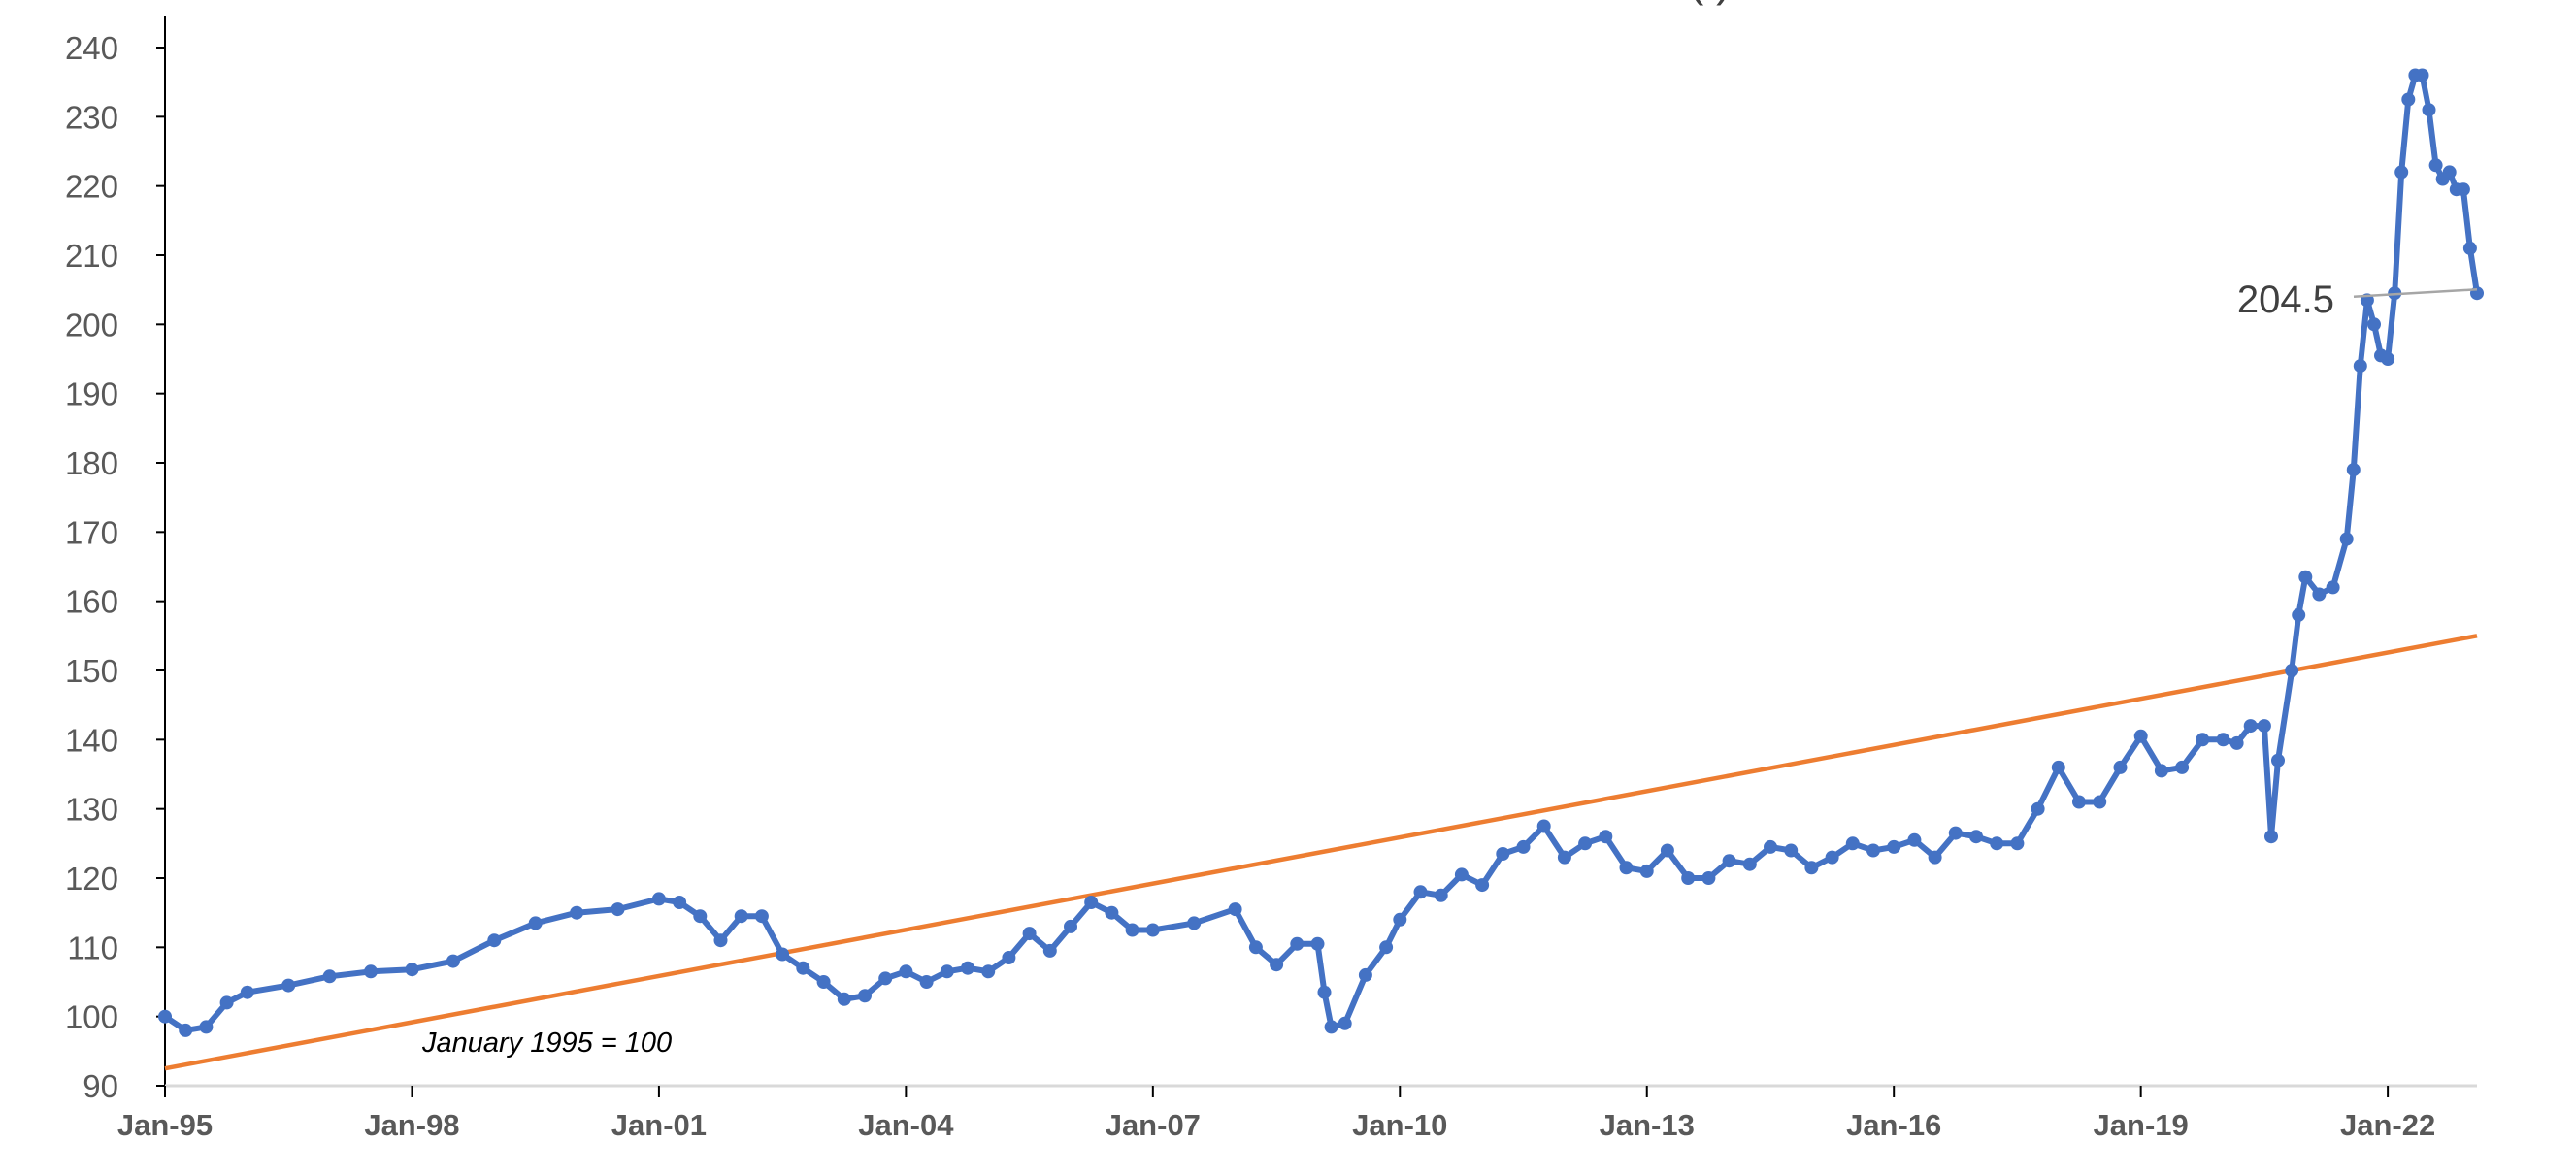 The height and width of the screenshot is (1175, 2576). What do you see at coordinates (91, 256) in the screenshot?
I see `y-tick-label: 210` at bounding box center [91, 256].